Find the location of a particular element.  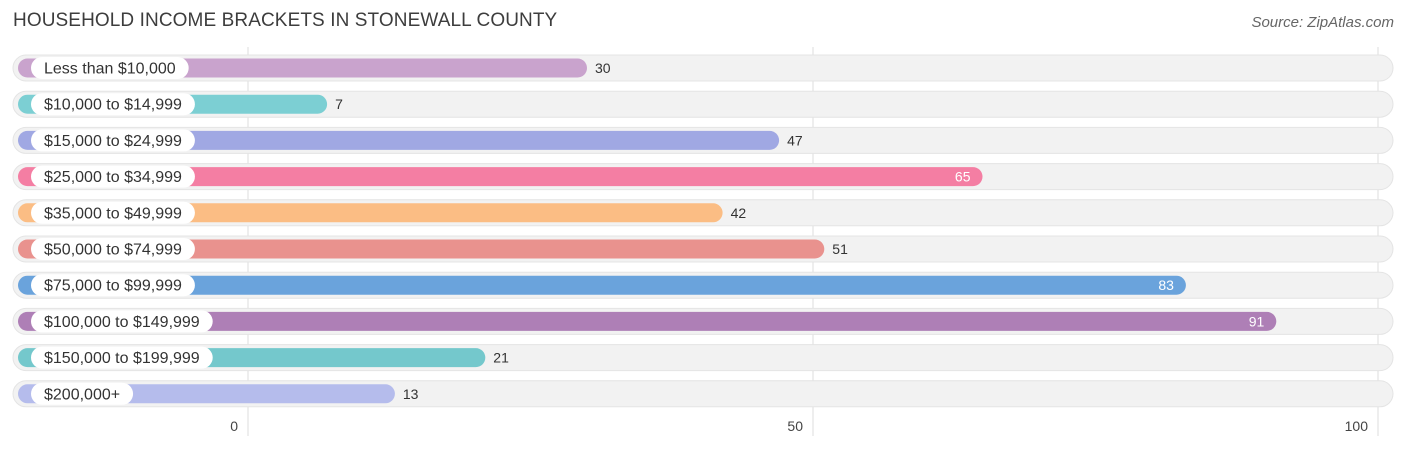

bar-row: $10,000 to $14,999 7 is located at coordinates (180, 104).